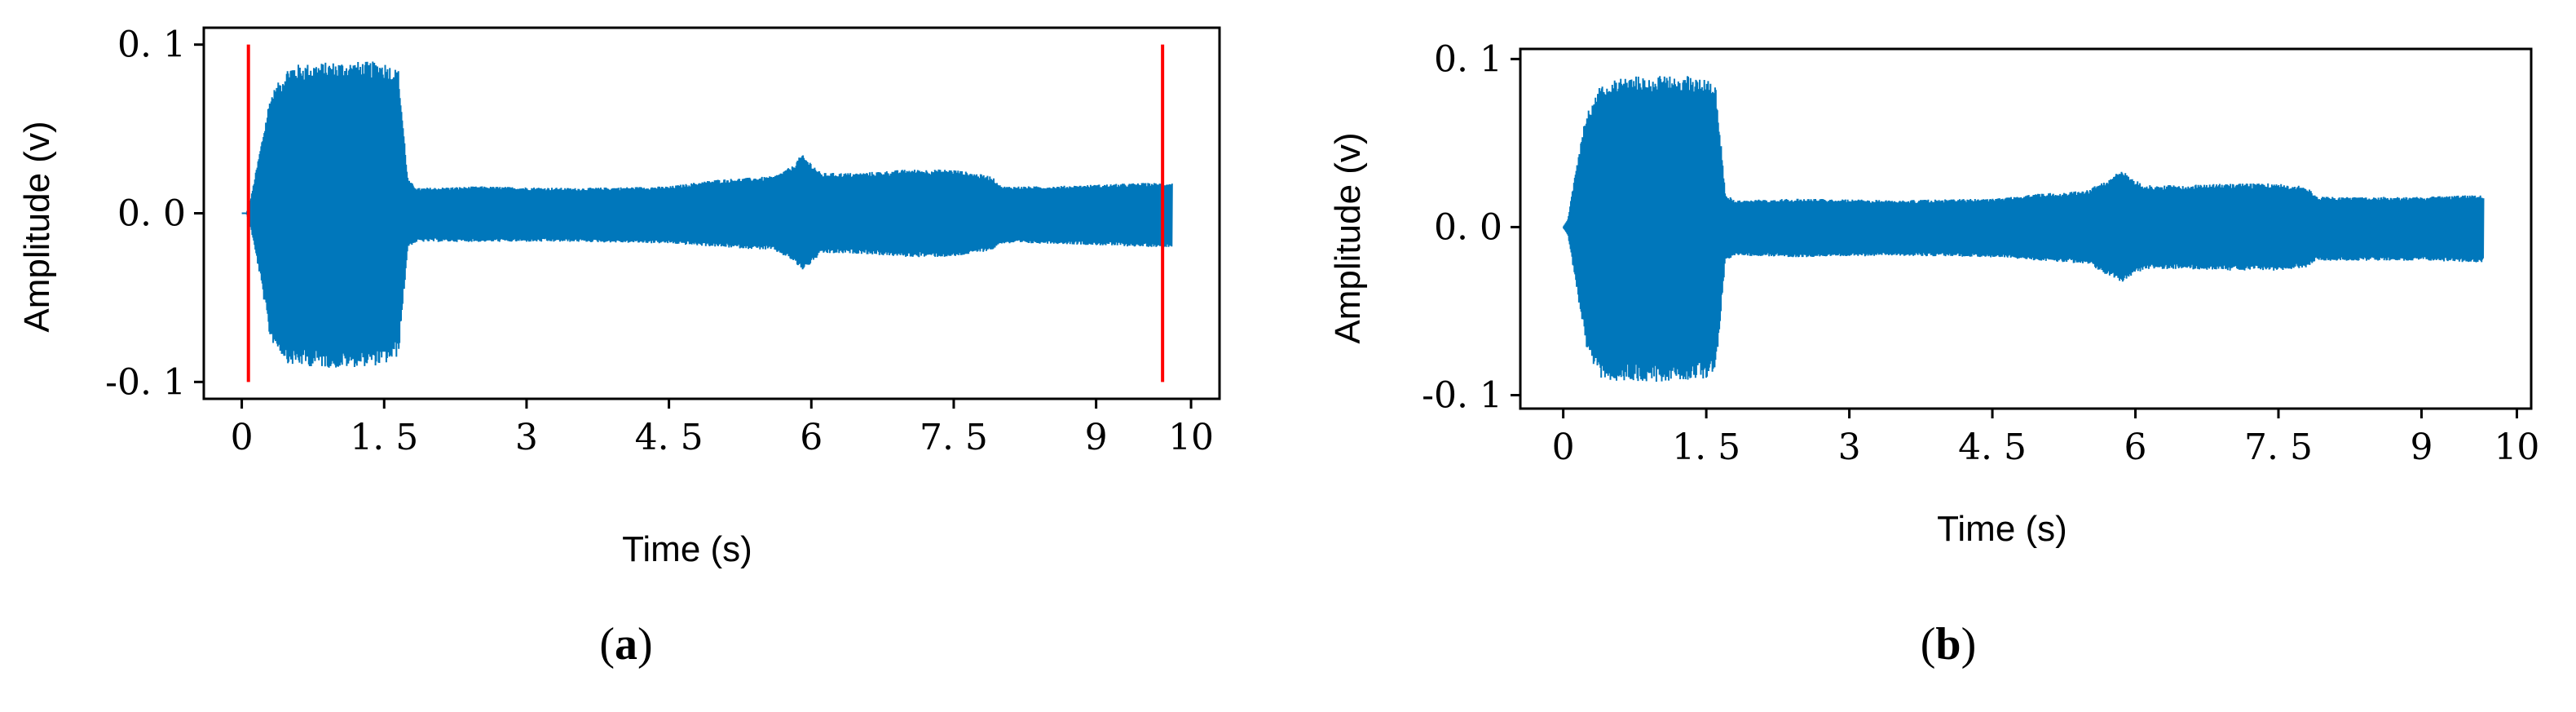 The image size is (2576, 712). I want to click on panel-label-b: (b), so click(1948, 644).